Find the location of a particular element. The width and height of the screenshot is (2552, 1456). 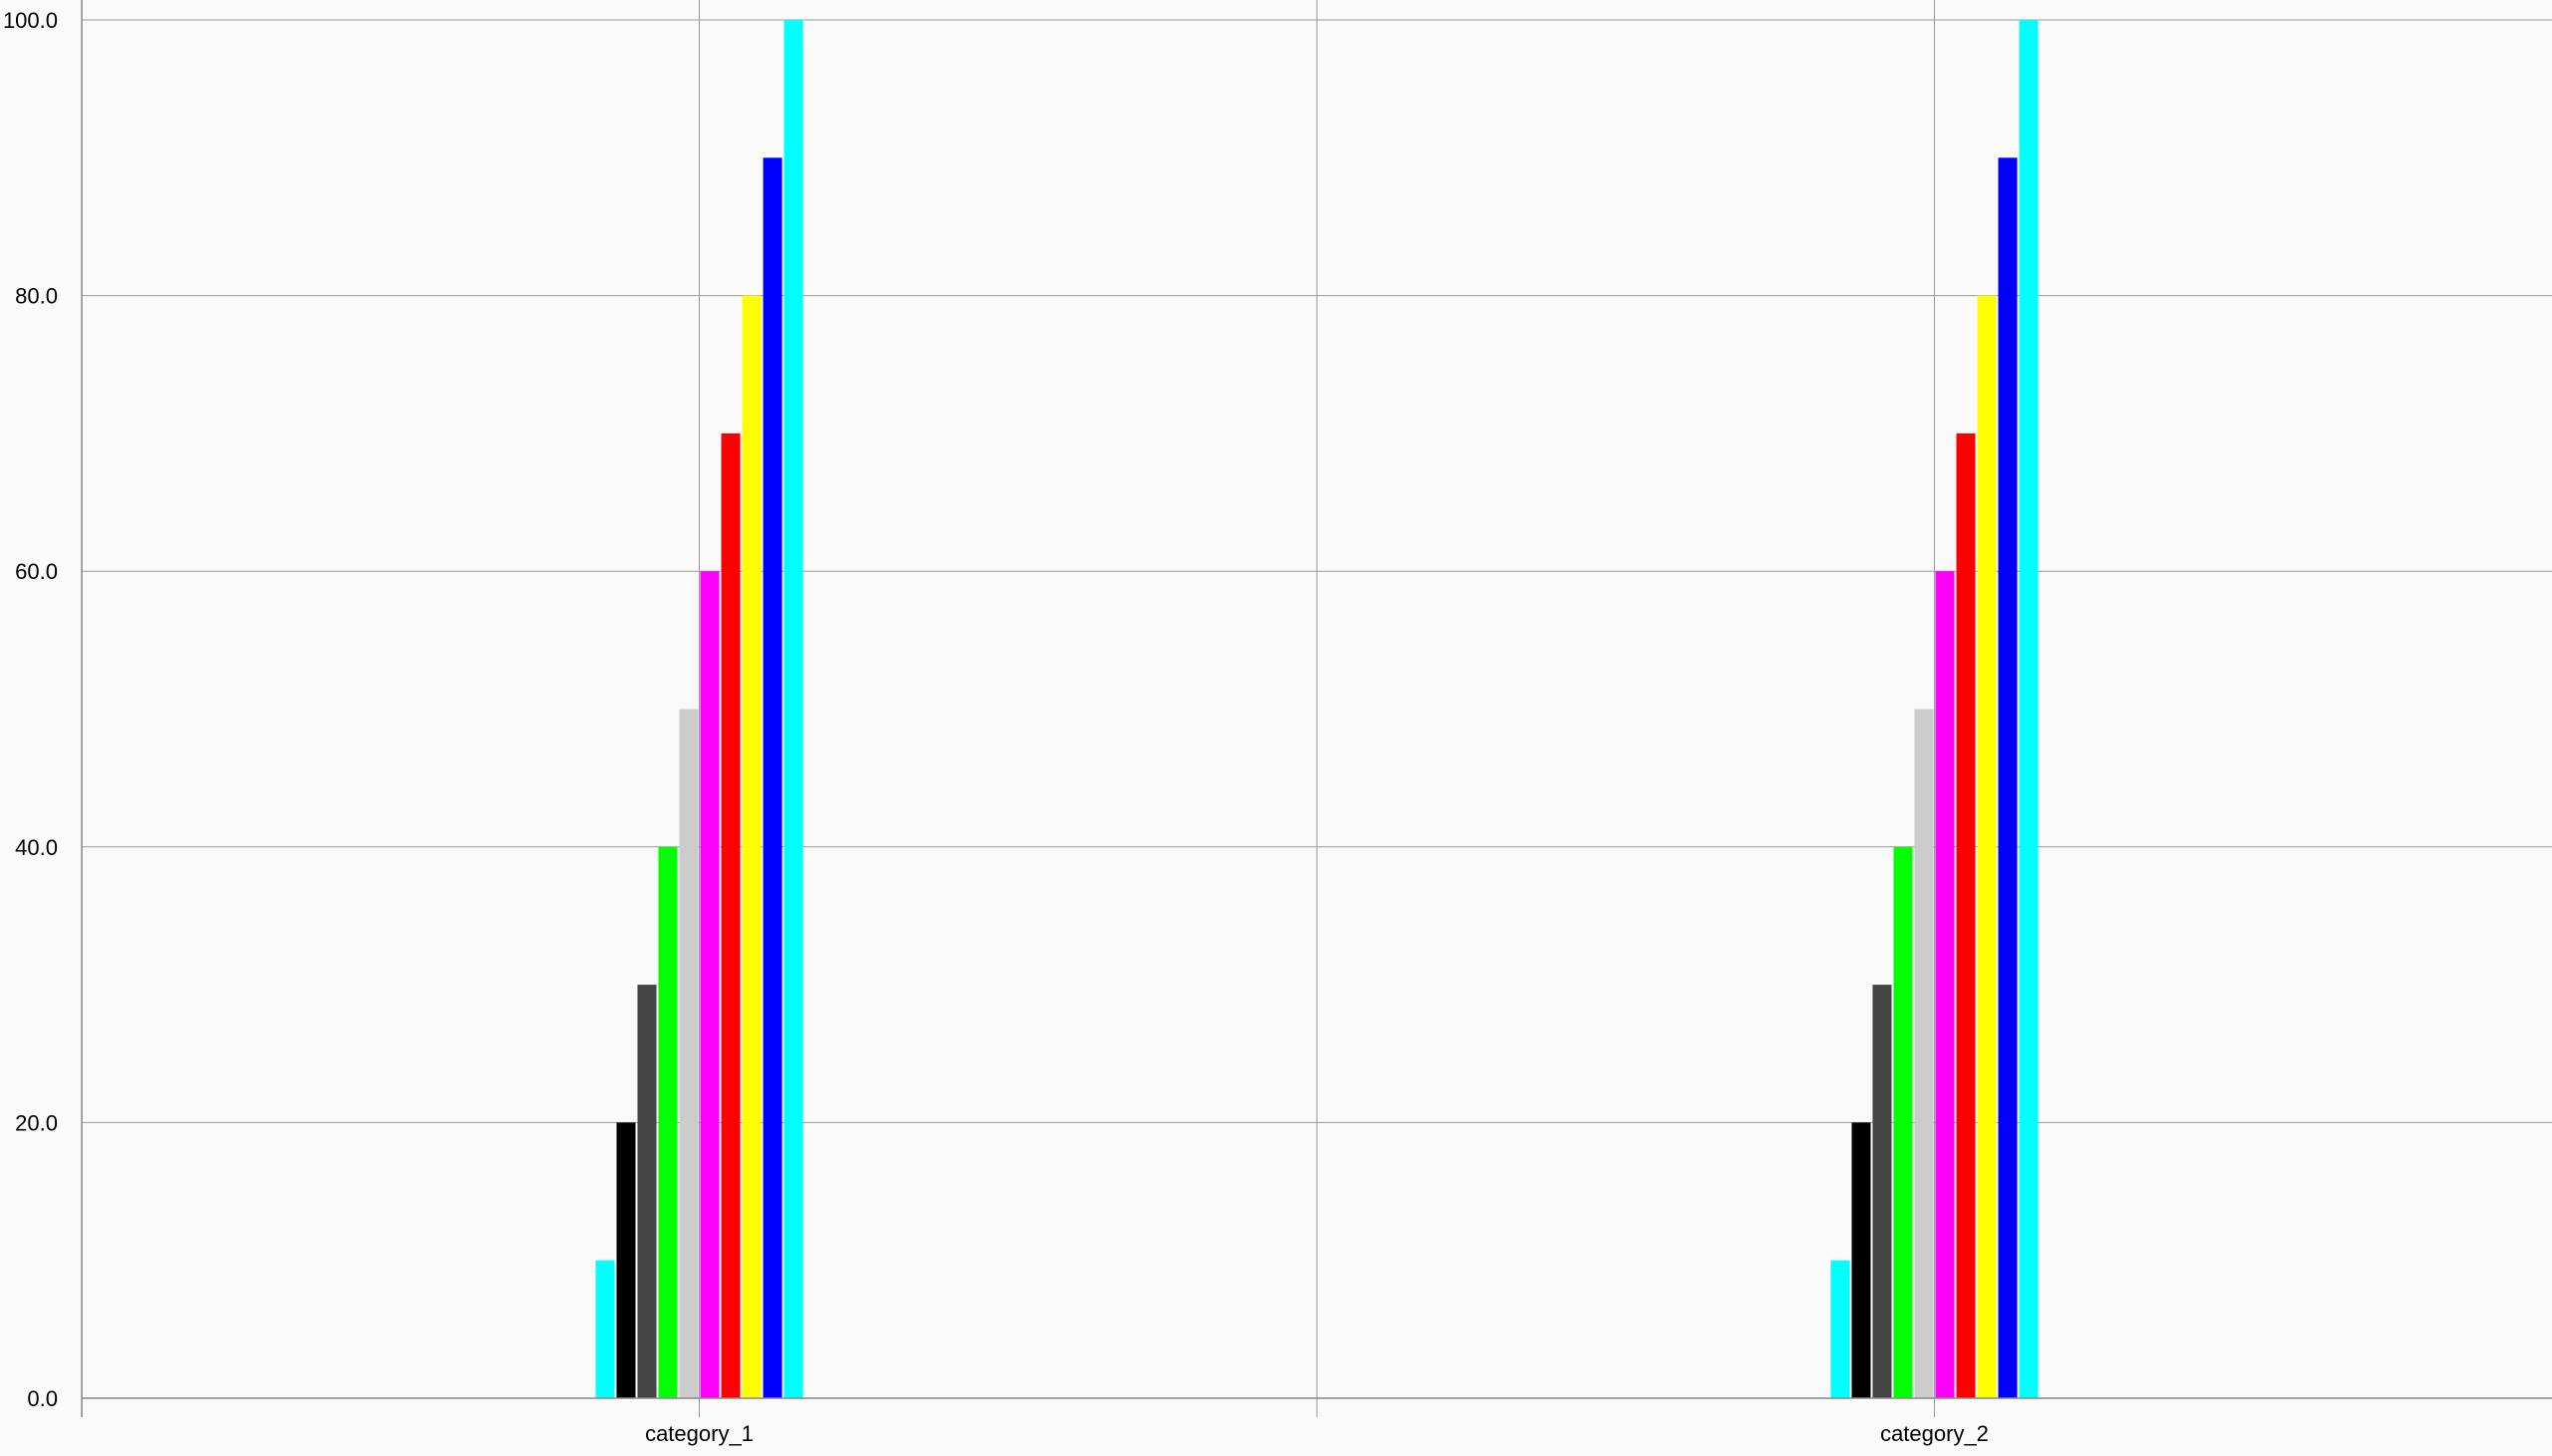

y-tick-label: 100.0 is located at coordinates (30, 20).